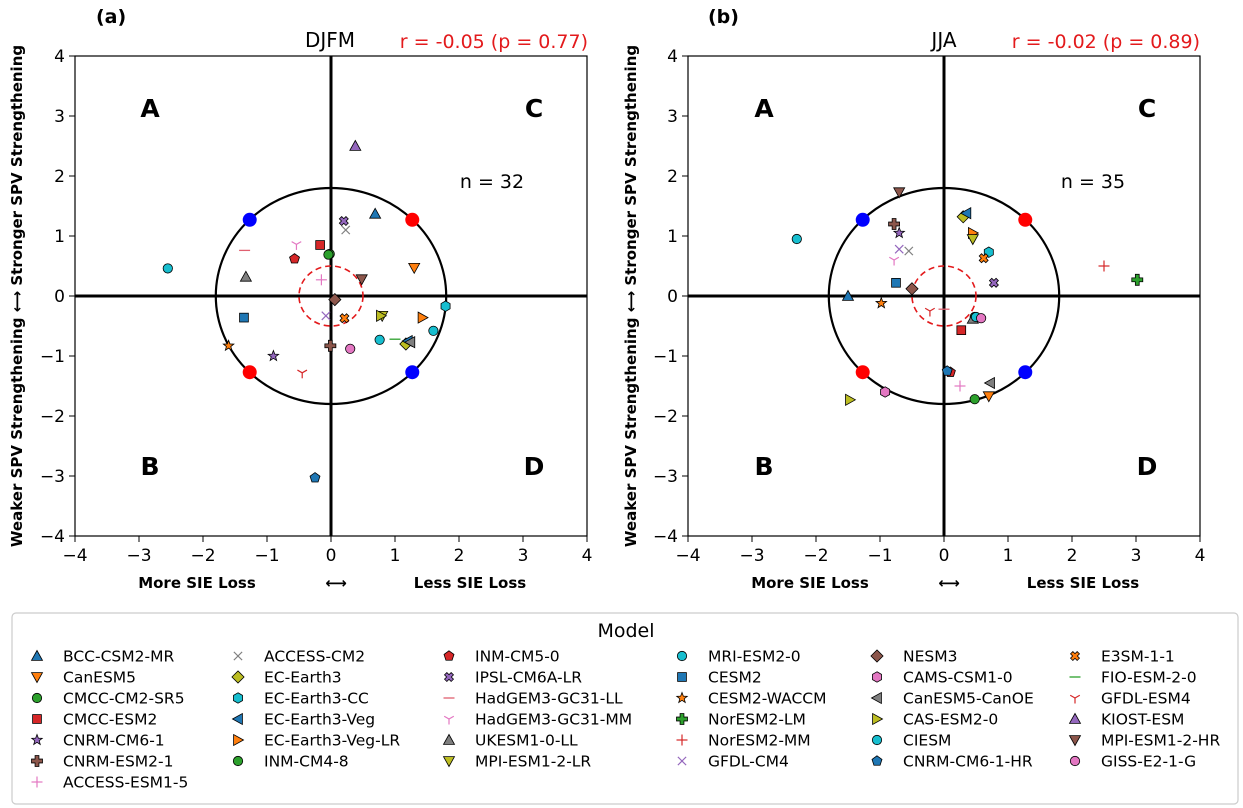  I want to click on legend-item: CIESM, so click(911, 741).